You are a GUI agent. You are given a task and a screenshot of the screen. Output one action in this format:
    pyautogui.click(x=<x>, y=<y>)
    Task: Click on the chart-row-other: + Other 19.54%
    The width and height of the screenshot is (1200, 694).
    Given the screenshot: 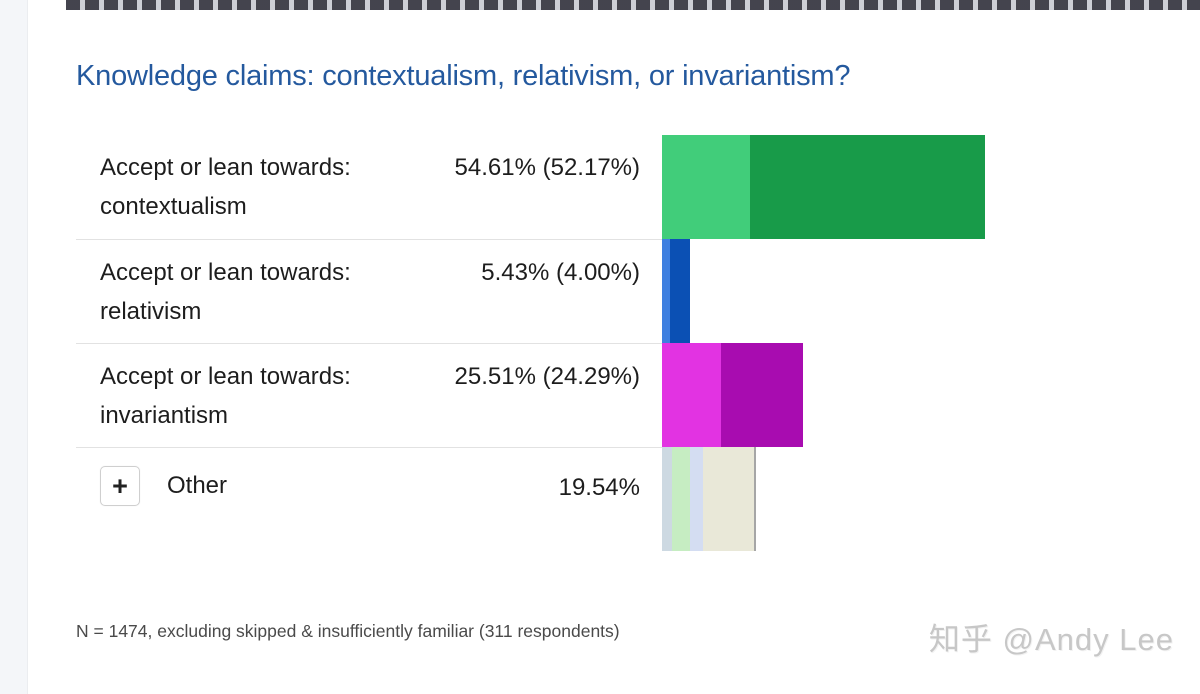 What is the action you would take?
    pyautogui.click(x=638, y=499)
    